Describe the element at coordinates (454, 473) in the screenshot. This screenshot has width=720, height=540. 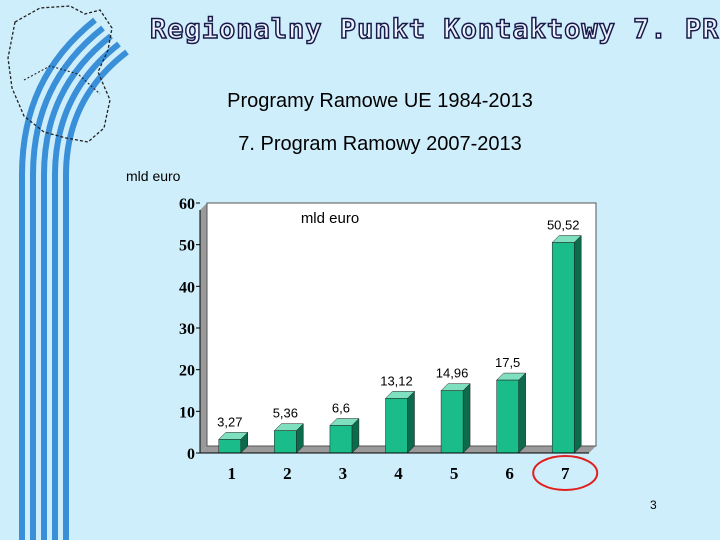
I see `x-tick-label: 5` at that location.